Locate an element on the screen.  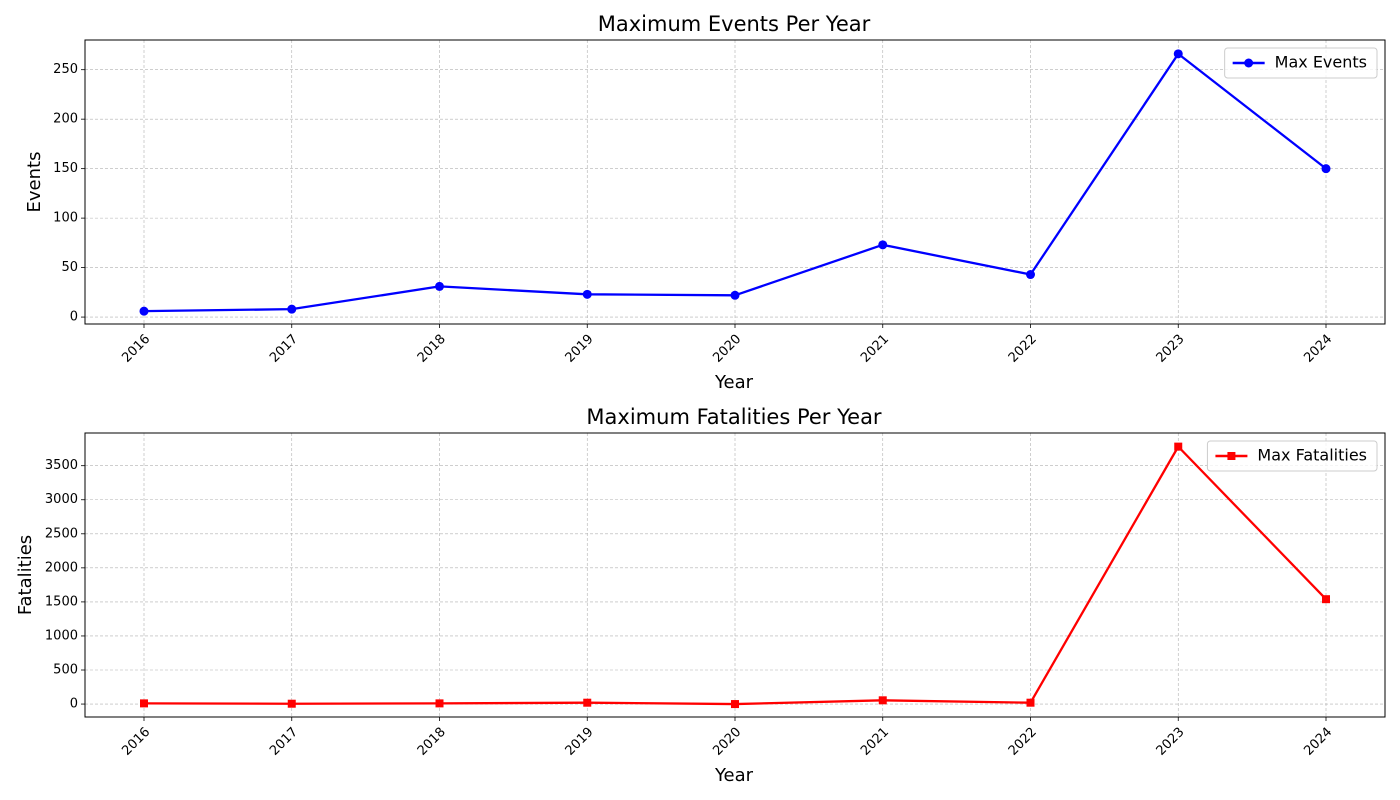
y-tick-label: 2000 is located at coordinates (61, 567).